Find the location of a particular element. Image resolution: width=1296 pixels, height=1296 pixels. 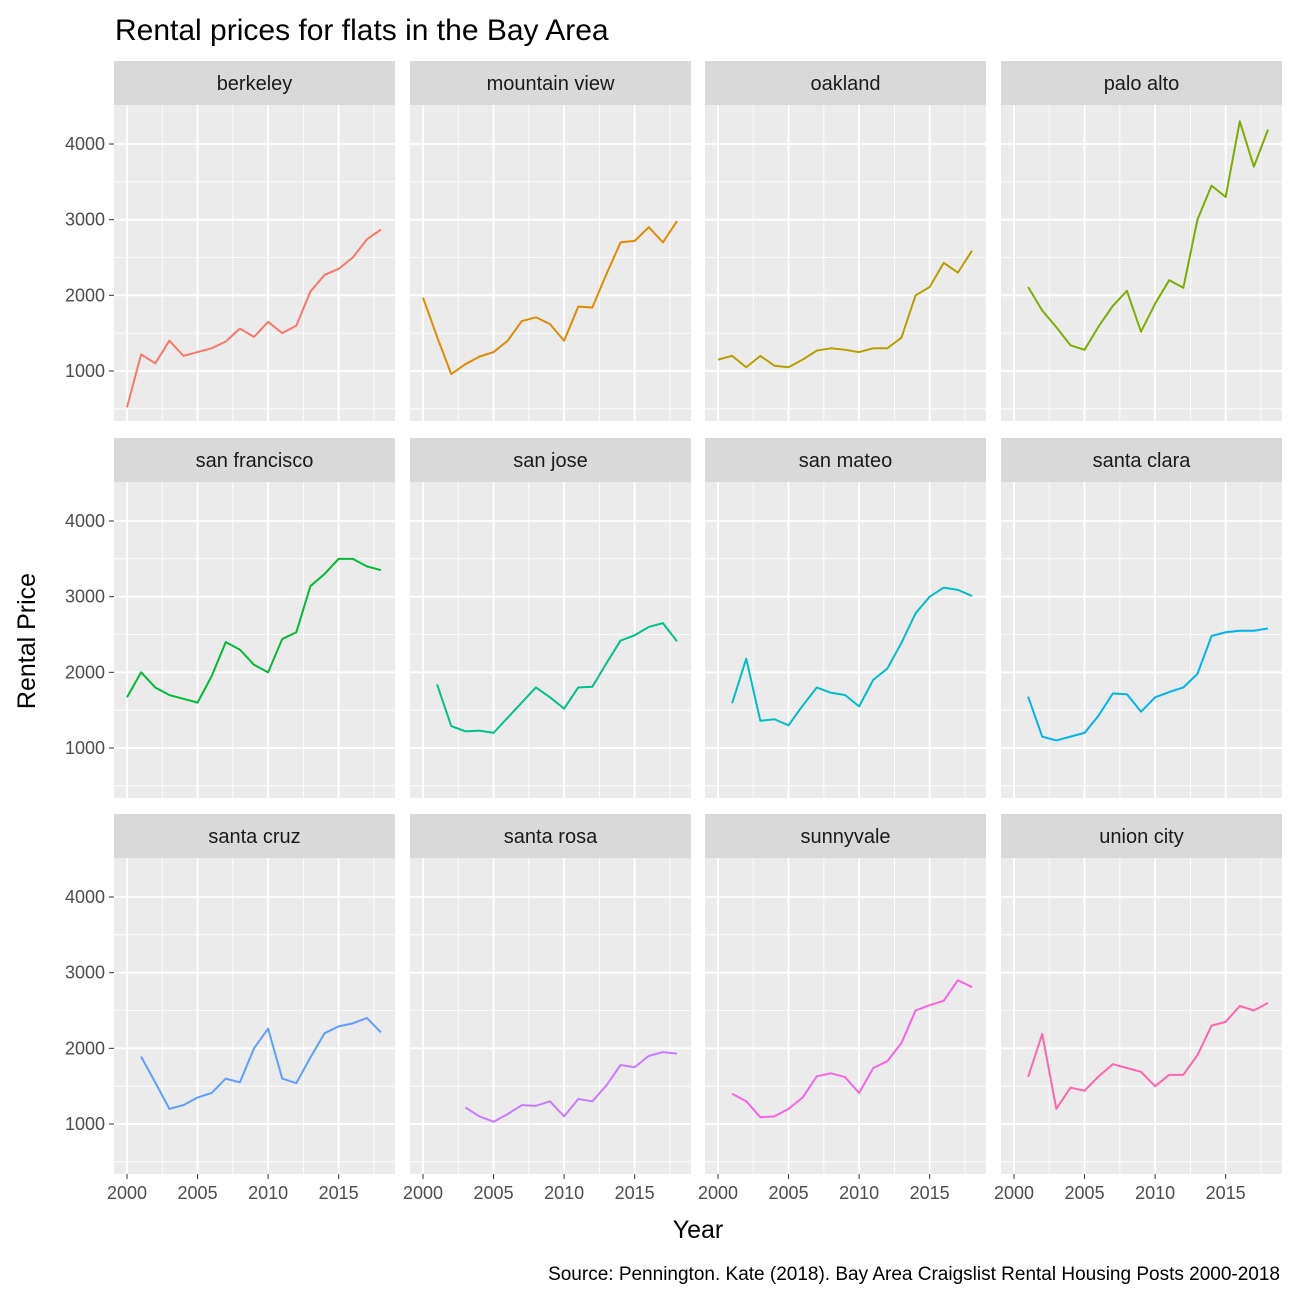

strip-label-sunnyvale: sunnyvale is located at coordinates (845, 837).